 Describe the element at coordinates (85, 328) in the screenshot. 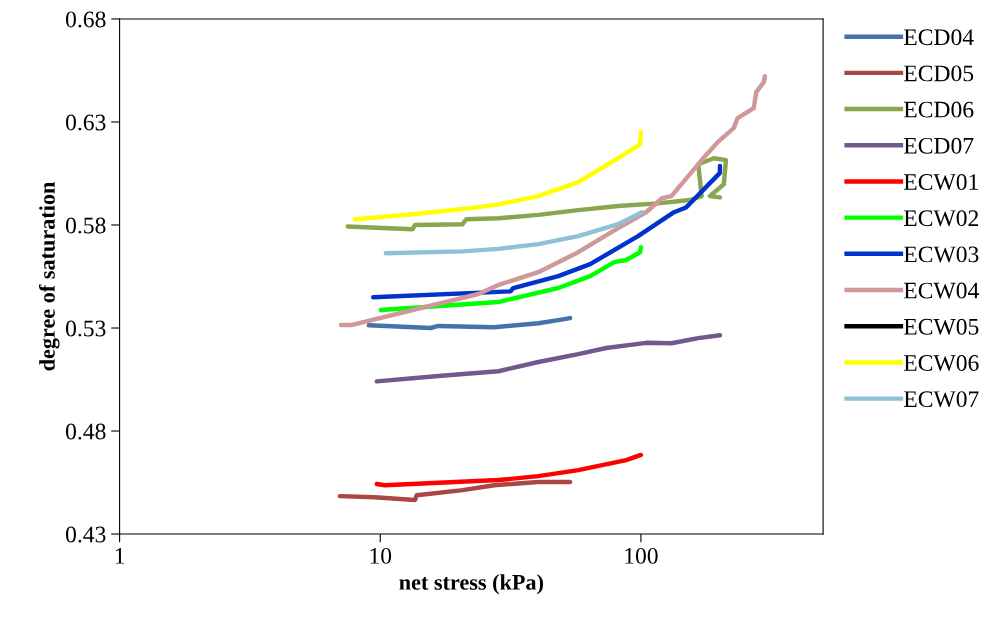

I see `y-tick-label: 0.53` at that location.